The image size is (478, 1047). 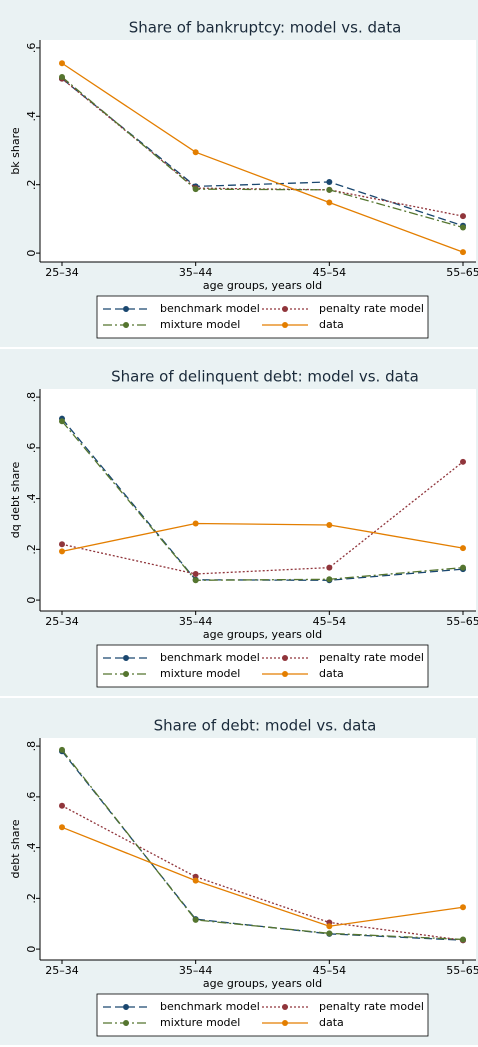 What do you see at coordinates (15, 848) in the screenshot?
I see `y-axis-label: debt share` at bounding box center [15, 848].